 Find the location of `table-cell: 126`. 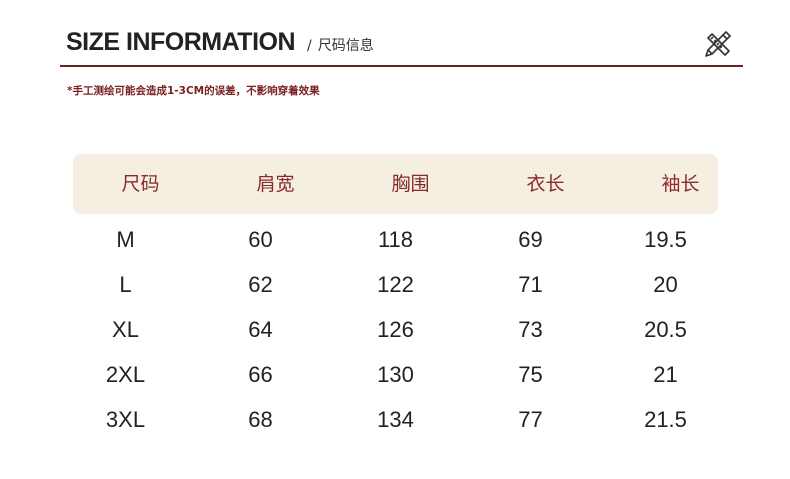

table-cell: 126 is located at coordinates (395, 329).